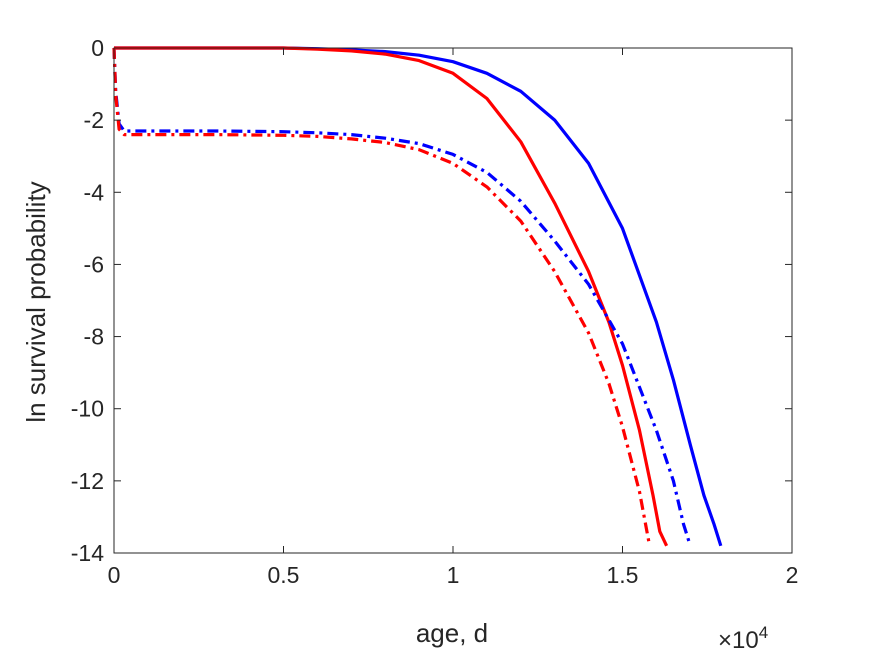 This screenshot has width=875, height=656. What do you see at coordinates (87, 481) in the screenshot?
I see `y-tick-label: -12` at bounding box center [87, 481].